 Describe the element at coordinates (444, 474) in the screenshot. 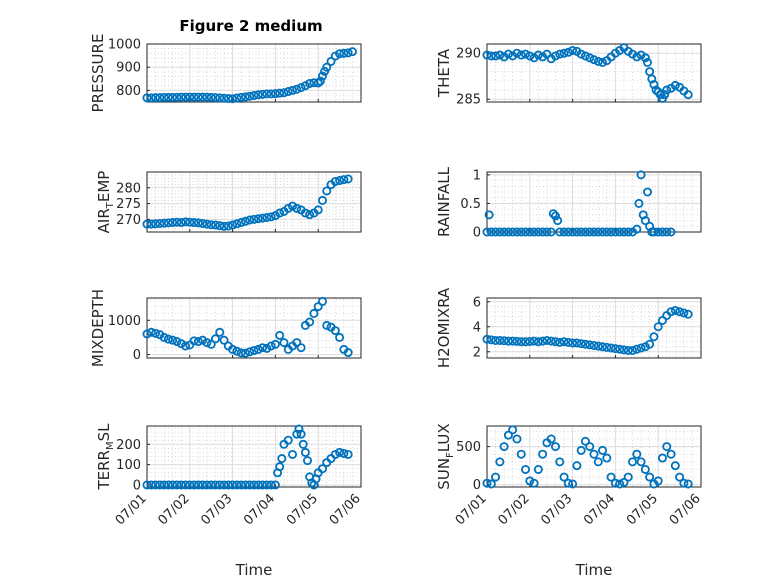

I see `y-axis-label-part: SUN` at that location.